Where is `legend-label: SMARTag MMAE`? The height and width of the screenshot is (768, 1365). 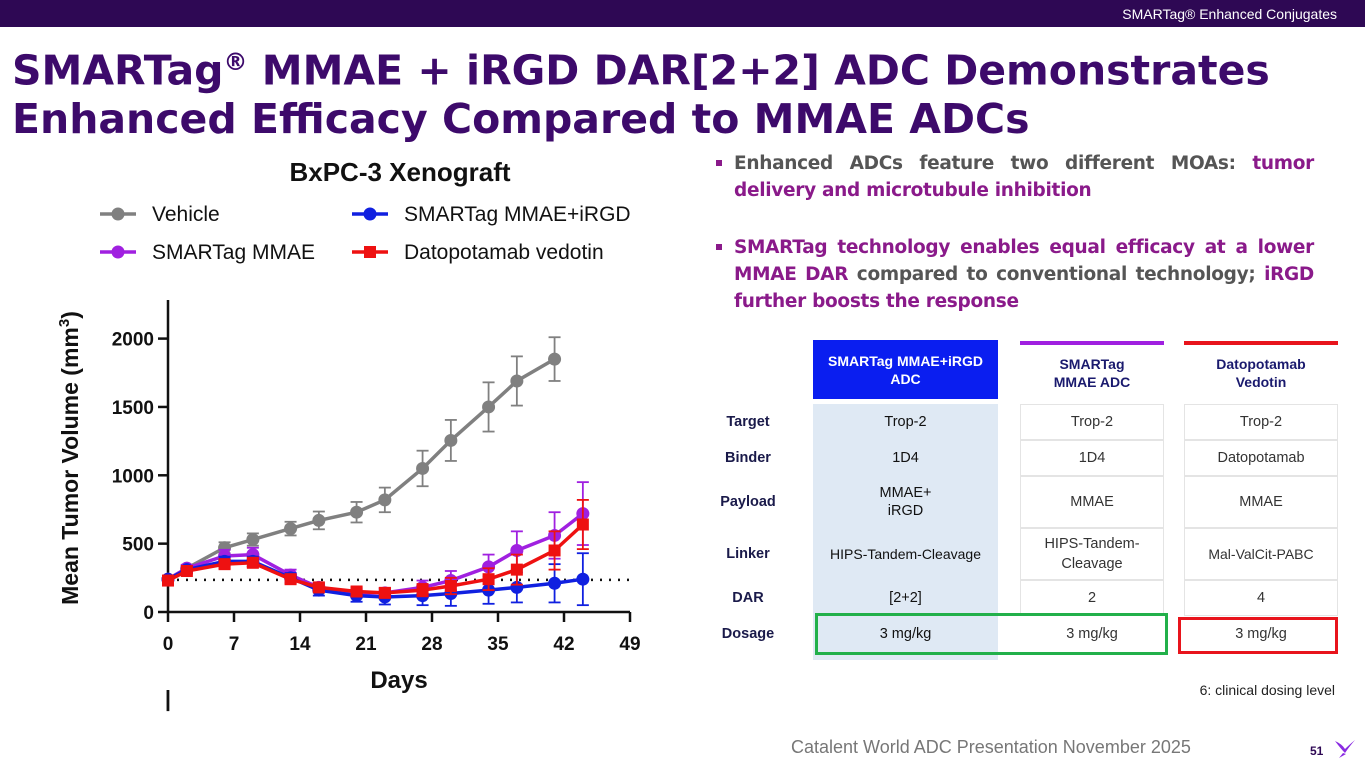 legend-label: SMARTag MMAE is located at coordinates (233, 252).